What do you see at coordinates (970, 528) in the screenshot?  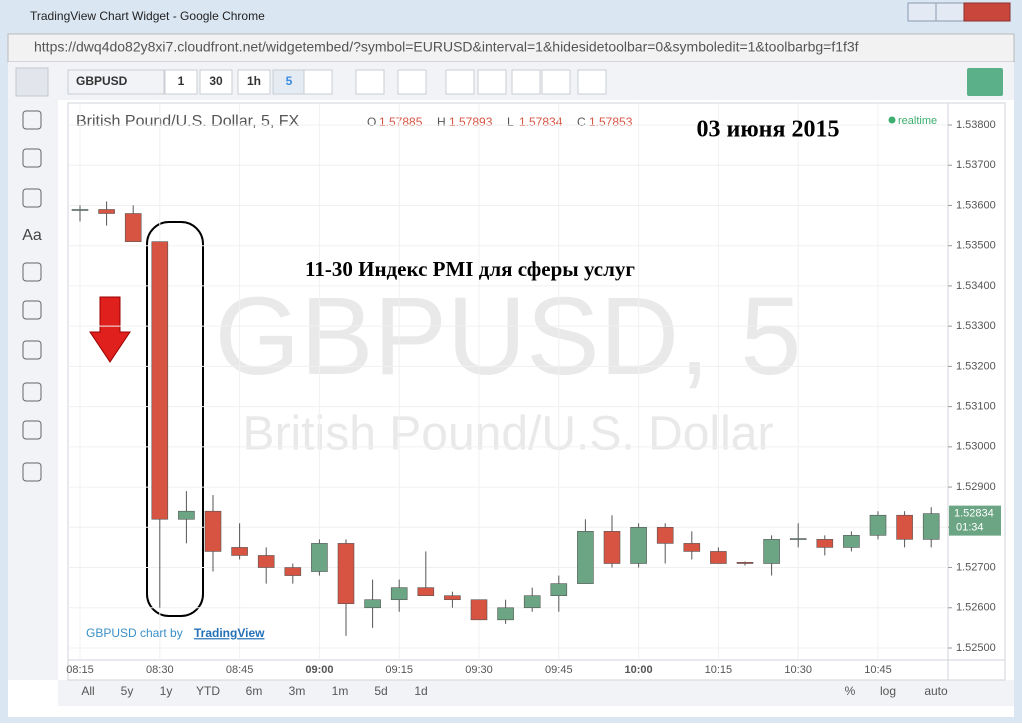 I see `countdown-label: 01:34` at bounding box center [970, 528].